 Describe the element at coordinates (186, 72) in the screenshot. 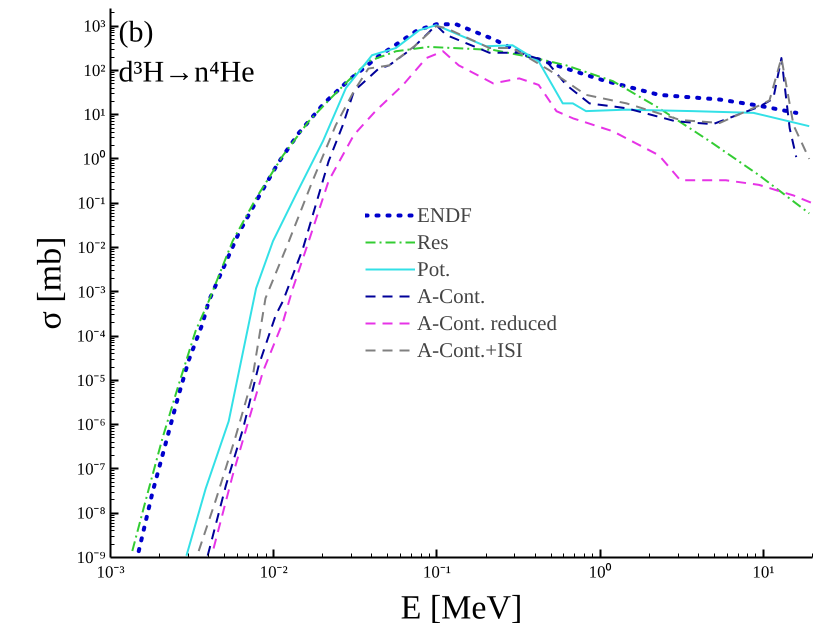

I see `text: d³H→n⁴He` at that location.